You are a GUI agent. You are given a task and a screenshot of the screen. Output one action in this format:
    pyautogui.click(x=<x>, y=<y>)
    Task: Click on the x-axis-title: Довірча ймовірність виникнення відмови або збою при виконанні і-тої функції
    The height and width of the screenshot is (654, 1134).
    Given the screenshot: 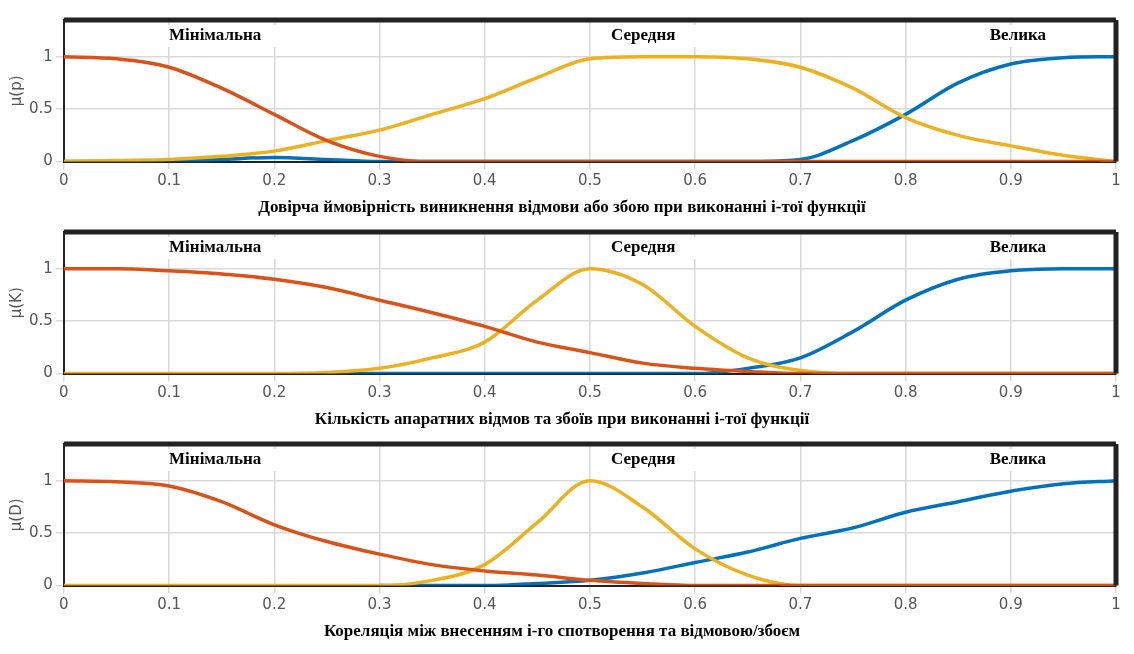 What is the action you would take?
    pyautogui.click(x=562, y=207)
    